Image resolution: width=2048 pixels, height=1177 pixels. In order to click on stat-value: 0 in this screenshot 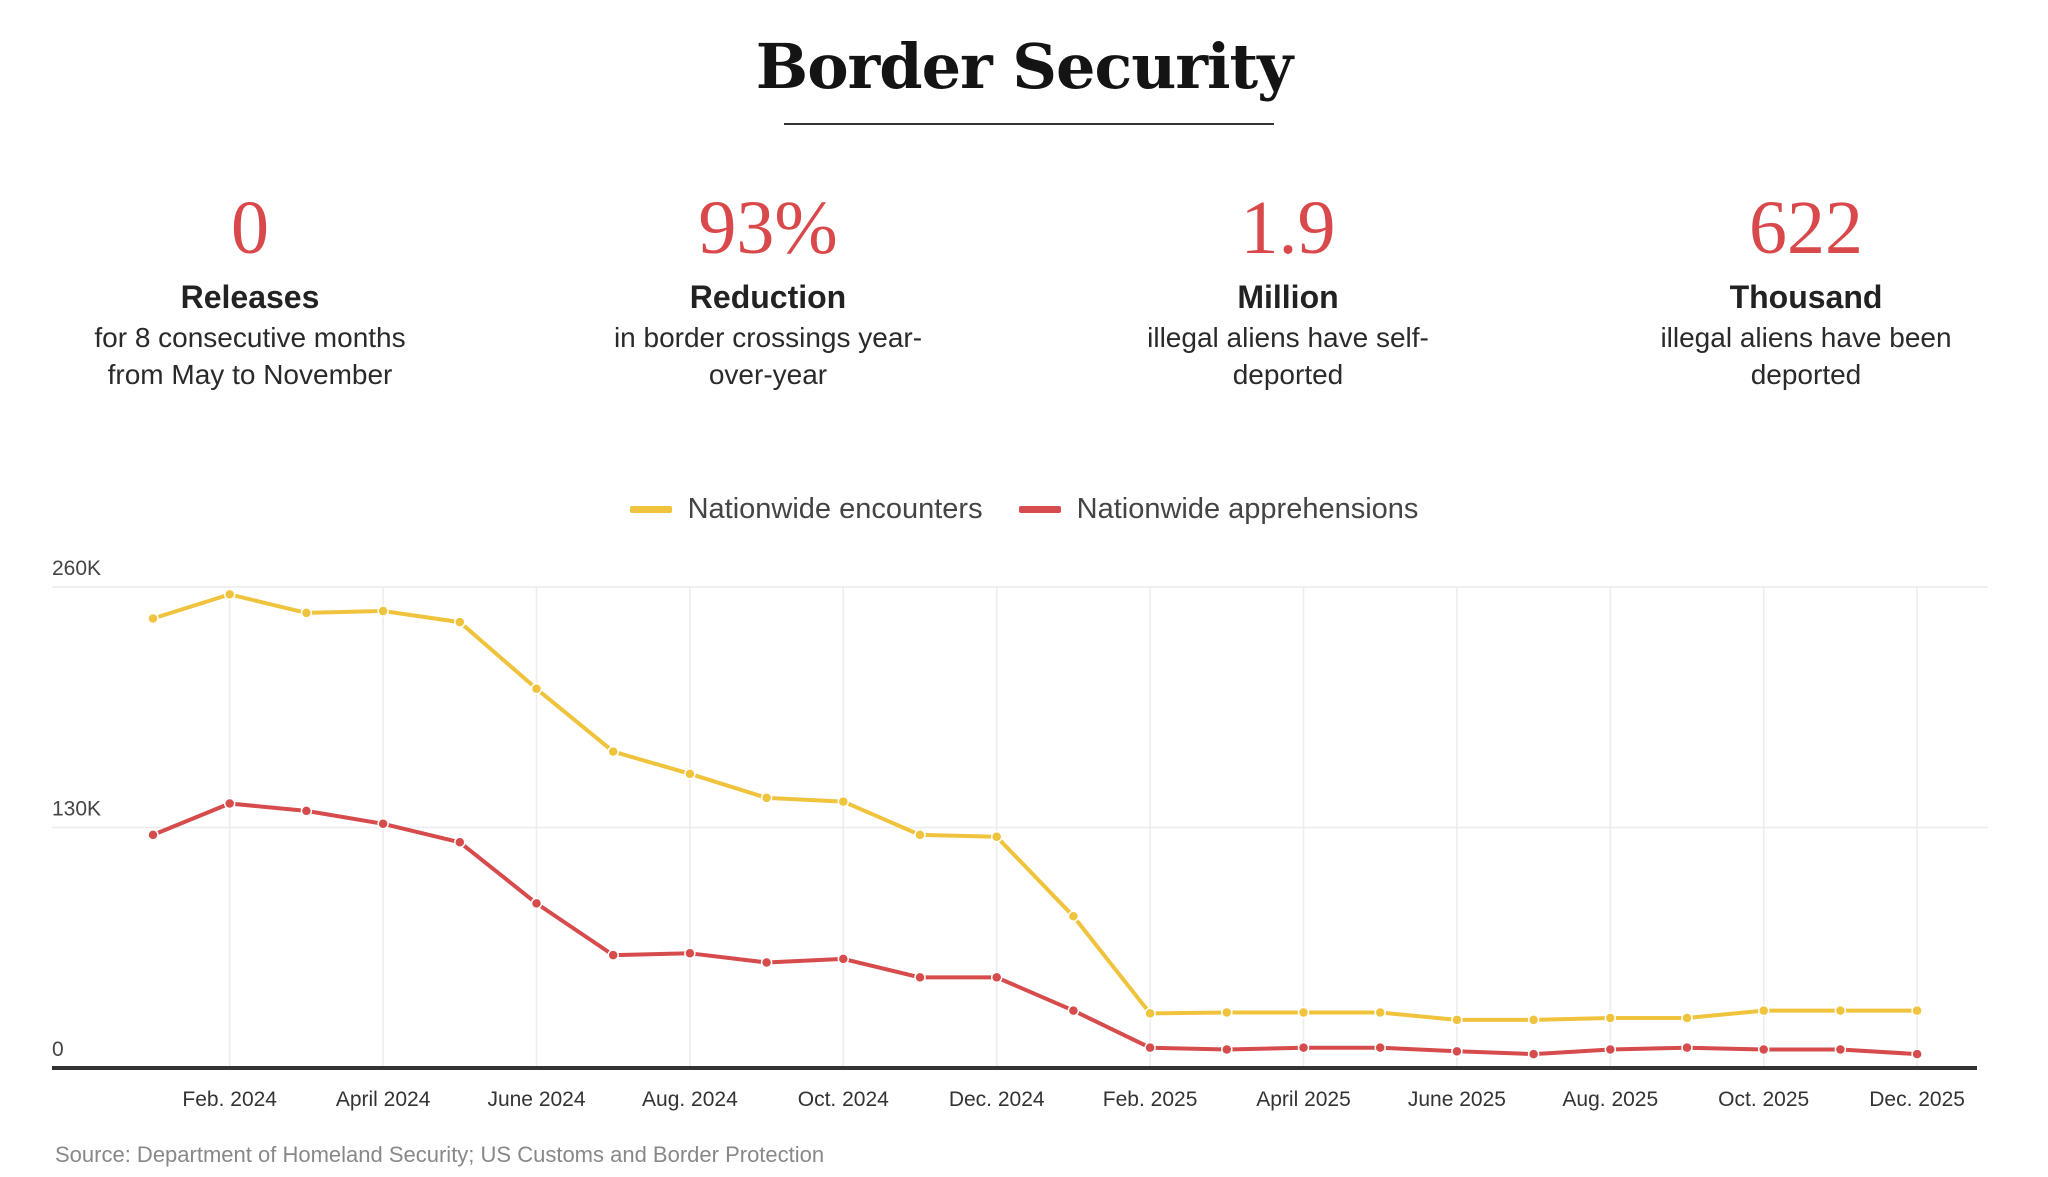, I will do `click(250, 228)`.